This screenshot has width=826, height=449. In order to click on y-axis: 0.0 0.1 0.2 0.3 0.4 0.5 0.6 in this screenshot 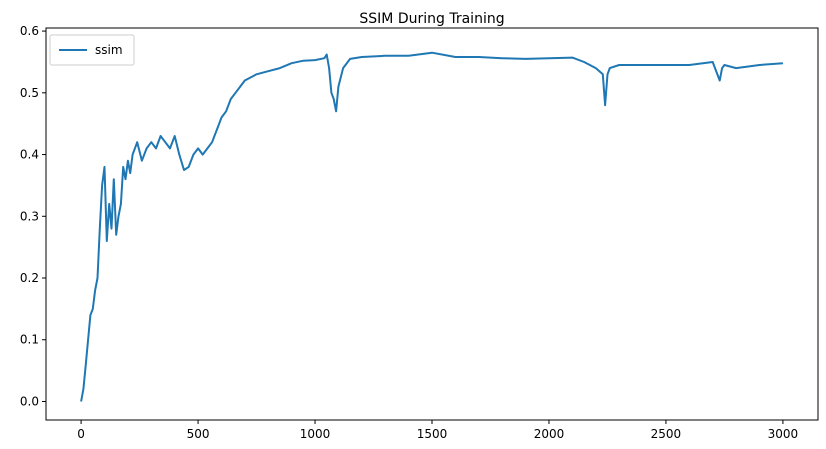, I will do `click(33, 216)`.